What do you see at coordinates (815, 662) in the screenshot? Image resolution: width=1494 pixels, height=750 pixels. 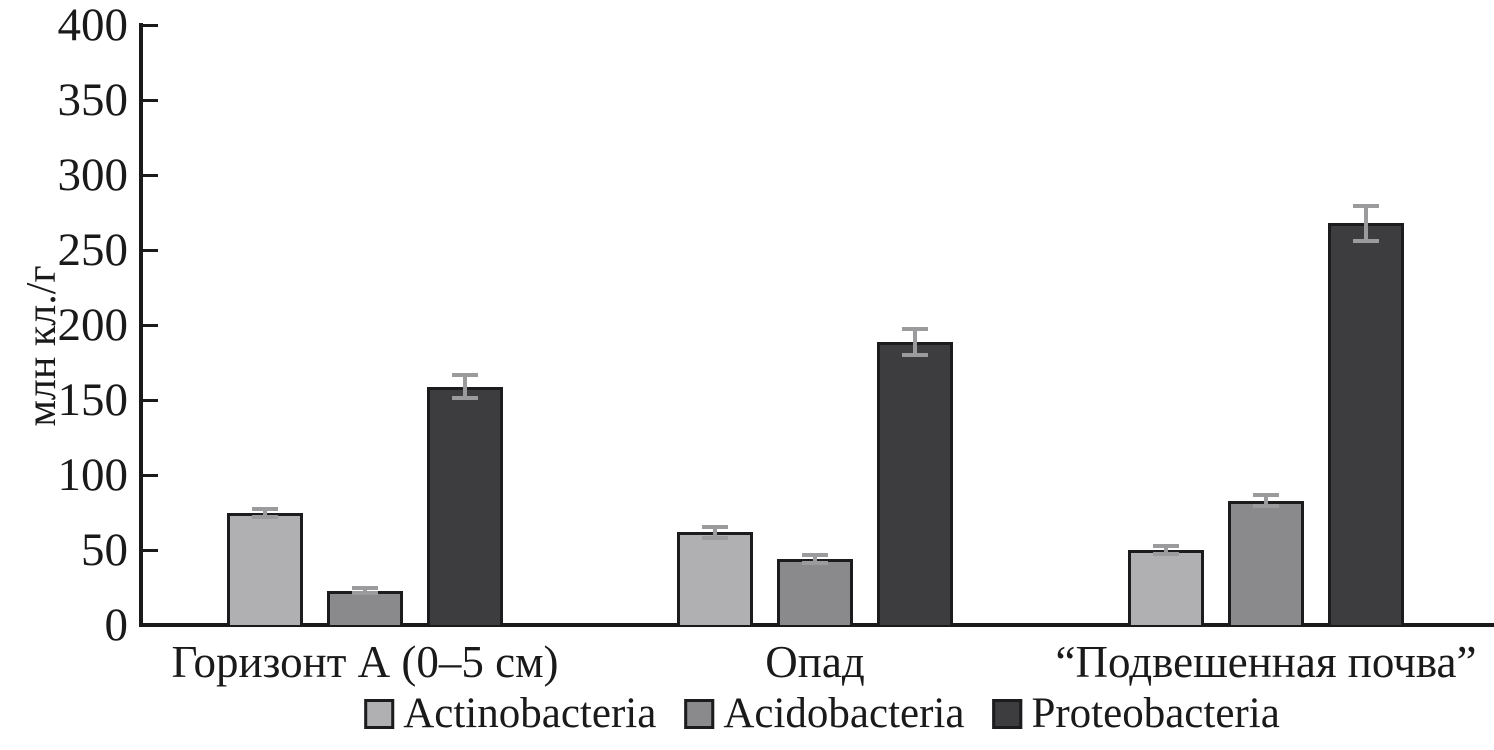 I see `category-label-2: Опад` at bounding box center [815, 662].